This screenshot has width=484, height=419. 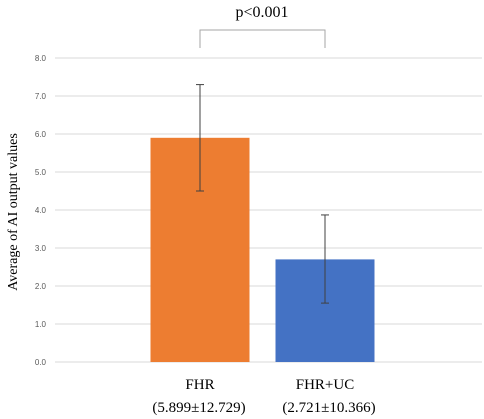 I want to click on y-tick-labels: 0.0 1.0 2.0 3.0 4.0 5.0 6.0 7.0 8.0, so click(x=41, y=210).